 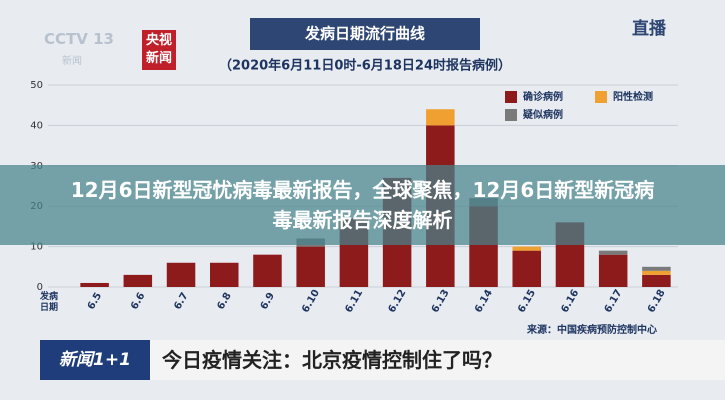 What do you see at coordinates (138, 301) in the screenshot?
I see `x-tick-label: 6.6` at bounding box center [138, 301].